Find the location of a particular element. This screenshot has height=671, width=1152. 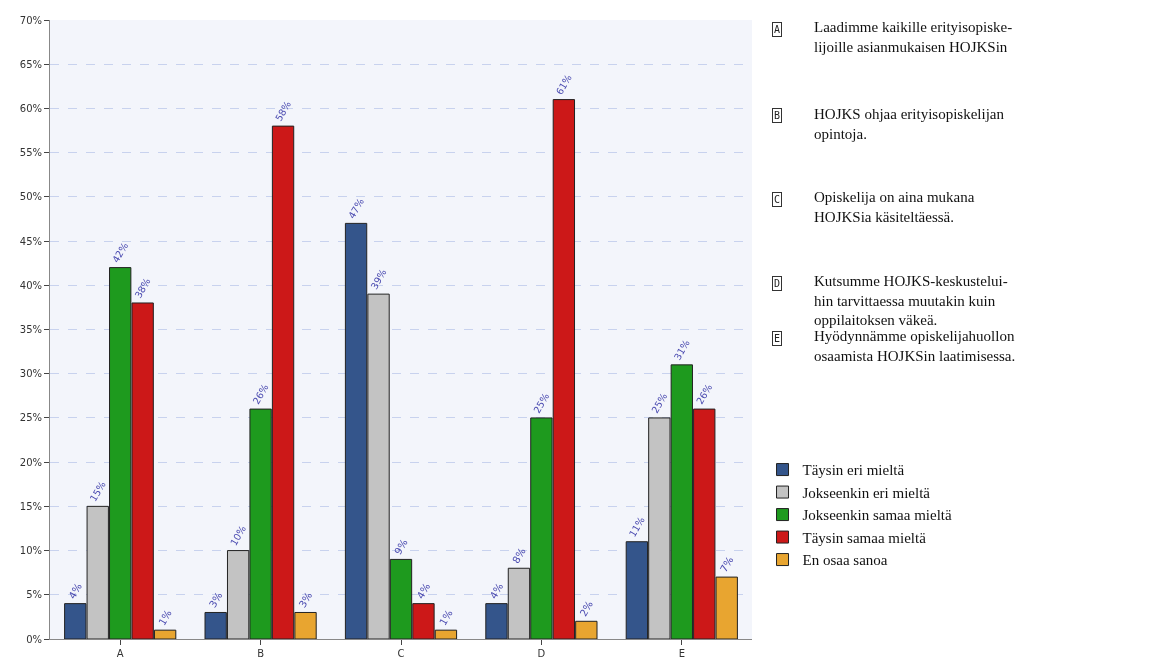

legend-label: Jokseenkin eri mieltä is located at coordinates (866, 492).